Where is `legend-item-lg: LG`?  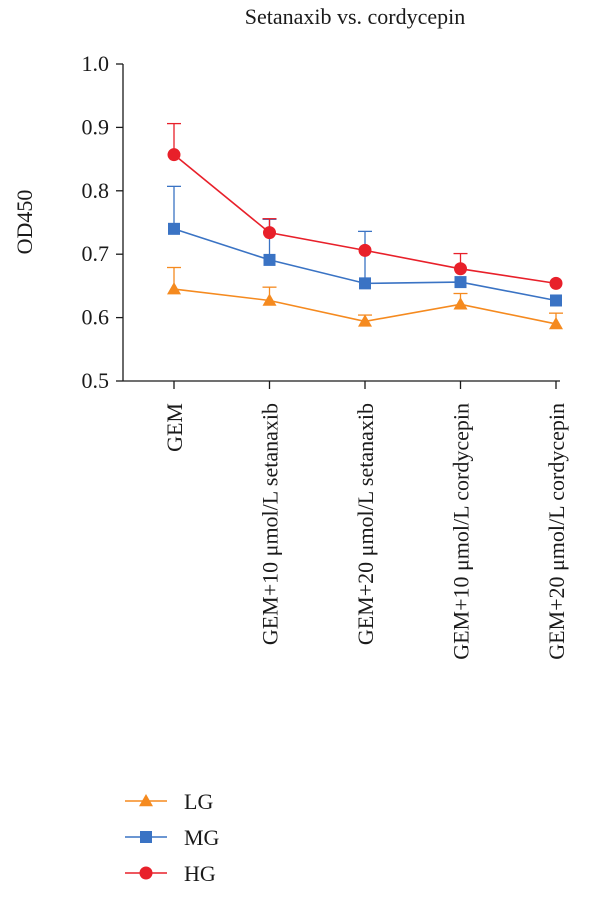
legend-item-lg: LG is located at coordinates (169, 801).